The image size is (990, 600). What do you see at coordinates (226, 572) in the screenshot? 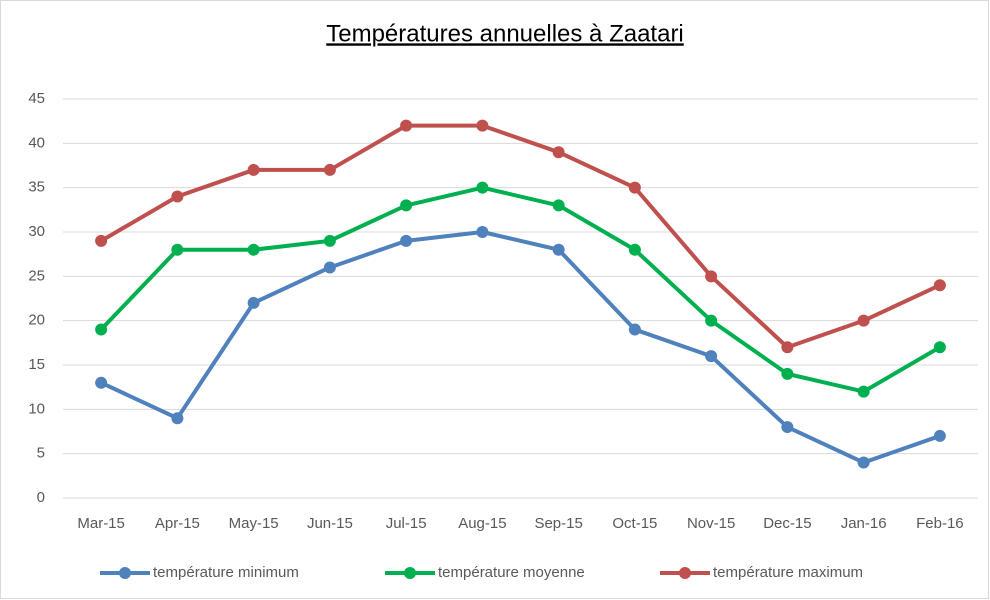
I see `legend-label: température minimum` at bounding box center [226, 572].